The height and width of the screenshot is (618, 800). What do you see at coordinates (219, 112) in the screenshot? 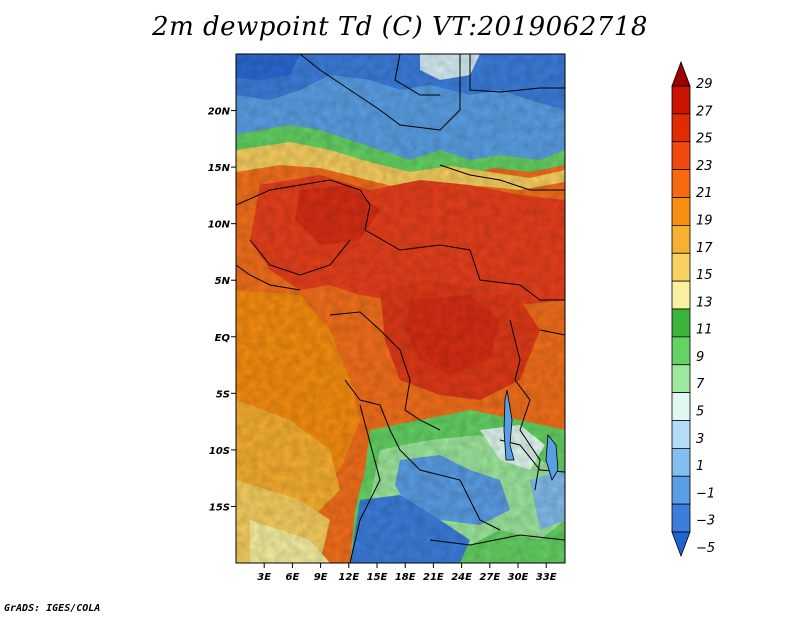
I see `lat-tick-label: 20N` at bounding box center [219, 112].